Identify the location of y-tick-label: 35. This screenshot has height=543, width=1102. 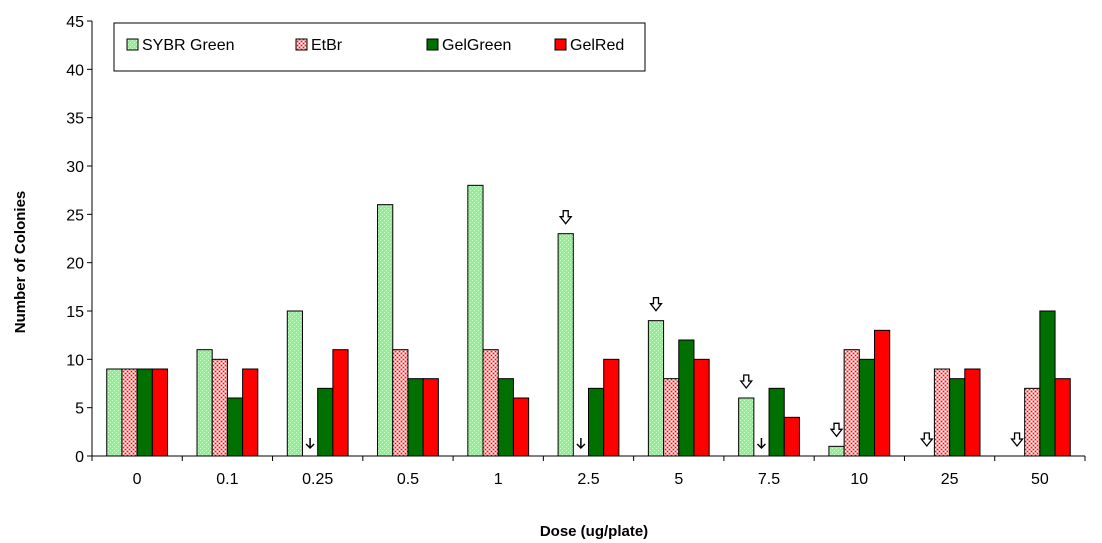
(75, 119).